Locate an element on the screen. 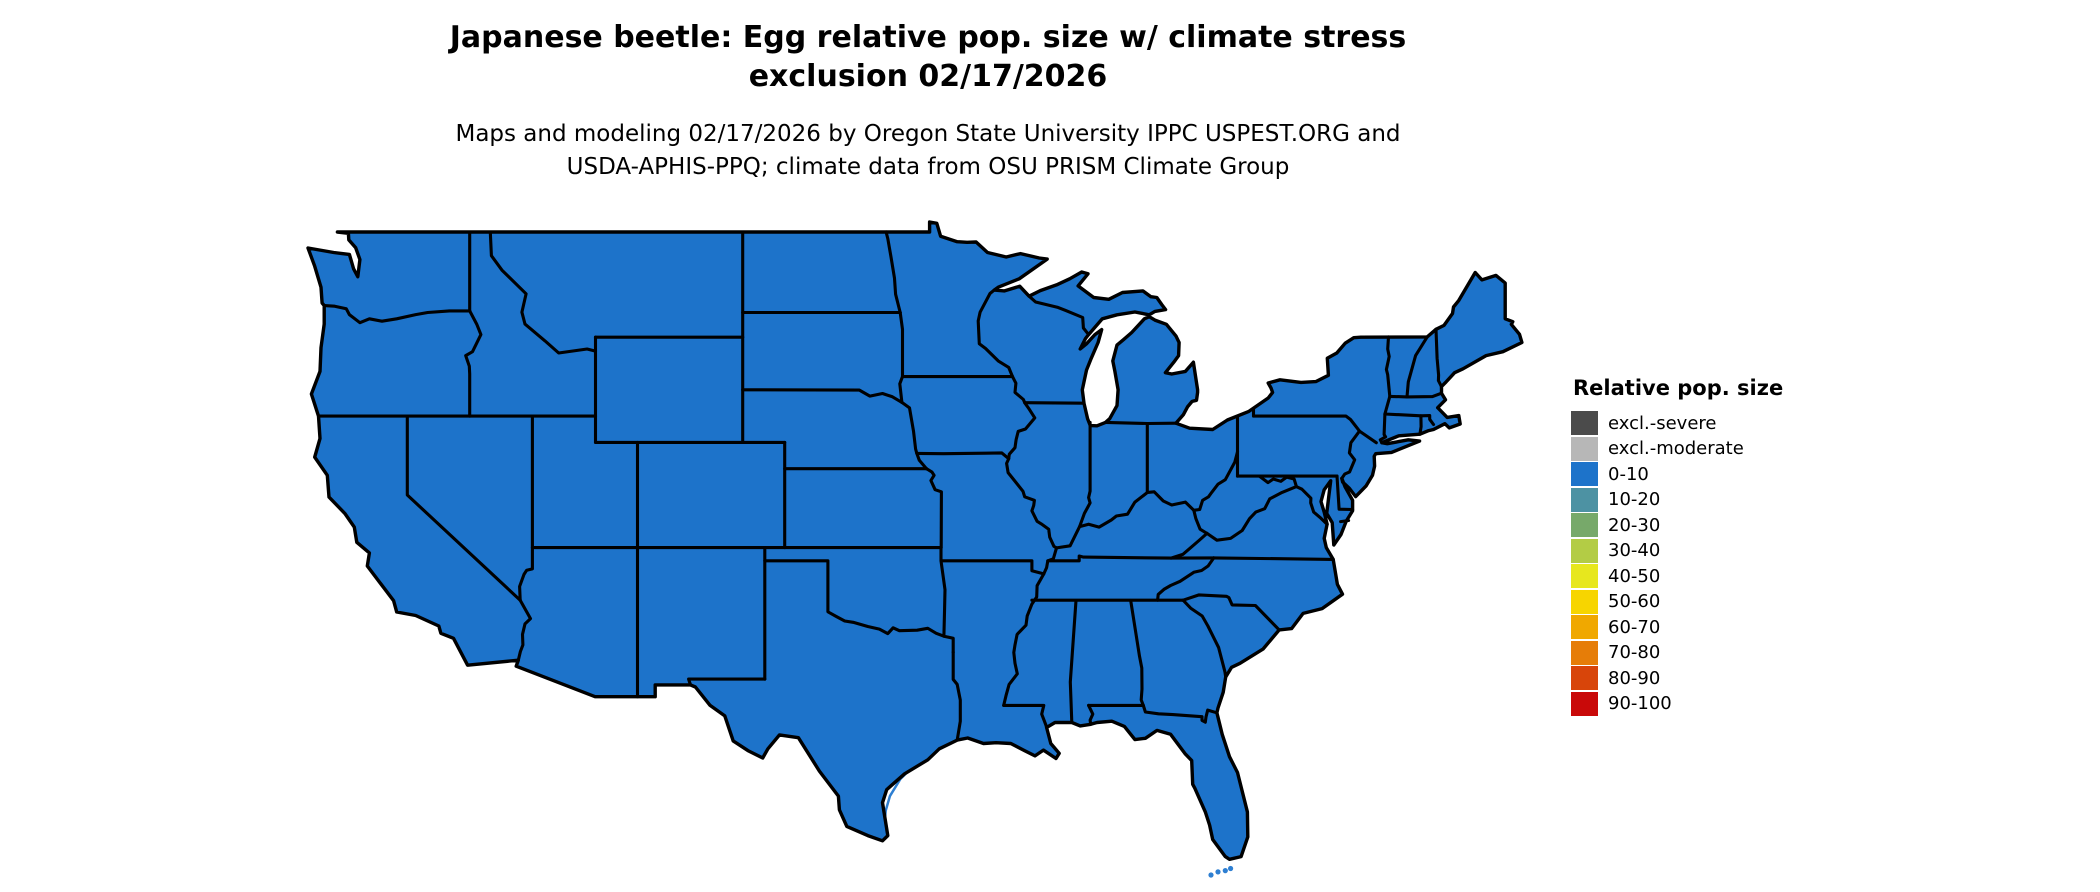 The height and width of the screenshot is (892, 2100). legend-item-70-80: 70-80 is located at coordinates (1677, 652).